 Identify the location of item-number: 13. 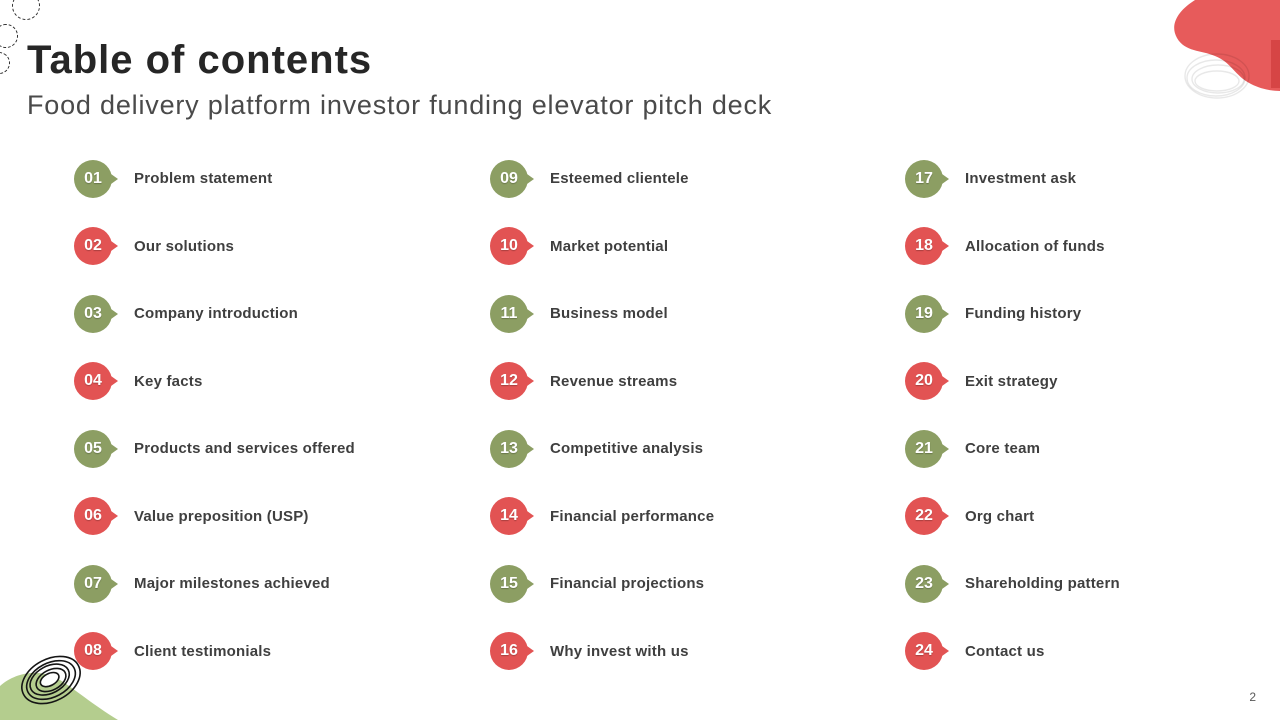
(509, 448).